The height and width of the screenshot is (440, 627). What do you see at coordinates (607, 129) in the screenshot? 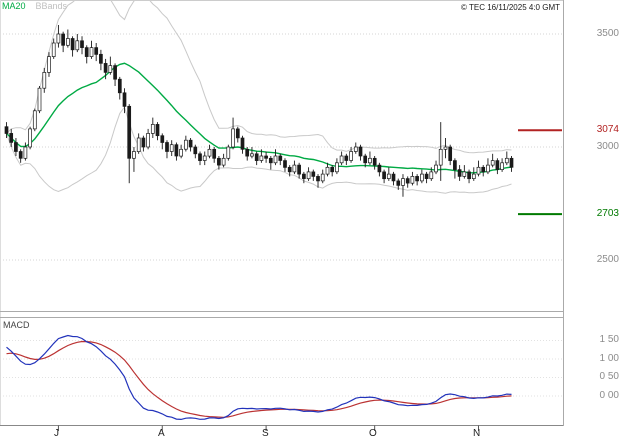
I see `resistance-level-label: 3074` at bounding box center [607, 129].